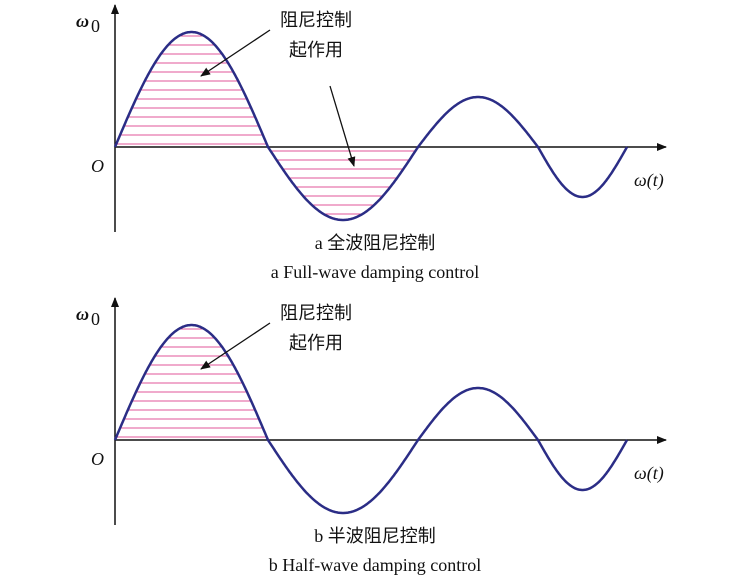 This screenshot has width=750, height=586. I want to click on caption-en: a Full-wave damping control, so click(375, 272).